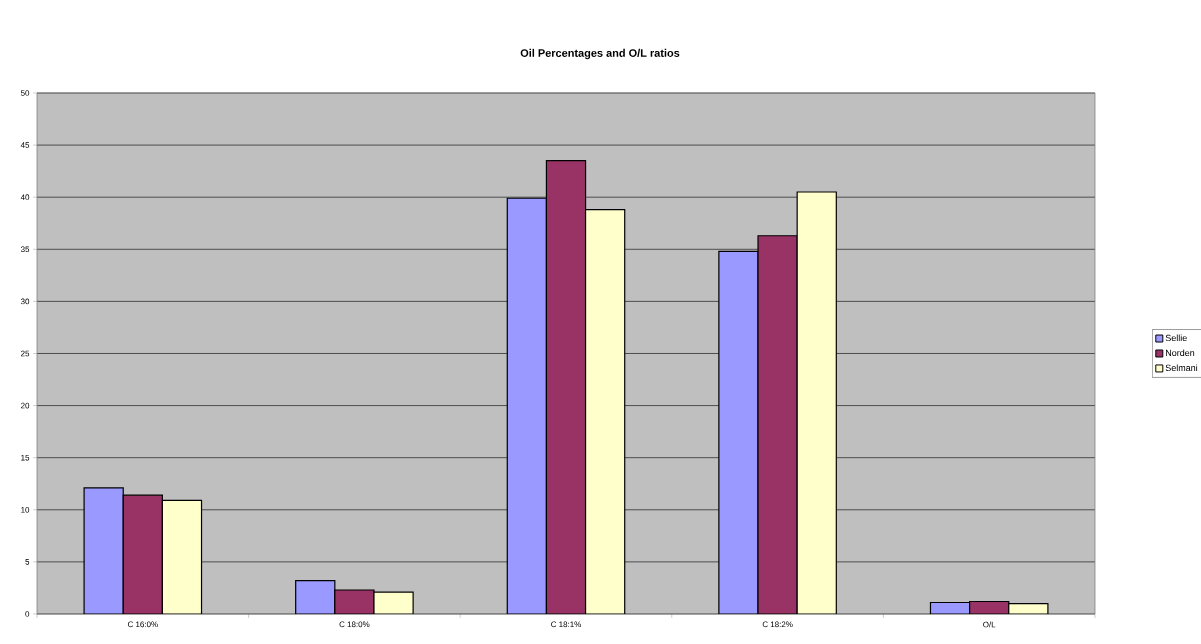  What do you see at coordinates (1180, 353) in the screenshot?
I see `legend-label: Norden` at bounding box center [1180, 353].